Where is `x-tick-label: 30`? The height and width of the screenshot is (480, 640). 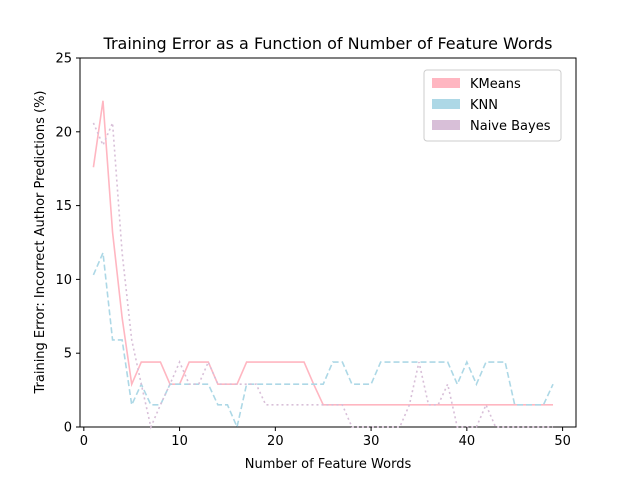
x-tick-label: 30 is located at coordinates (371, 441).